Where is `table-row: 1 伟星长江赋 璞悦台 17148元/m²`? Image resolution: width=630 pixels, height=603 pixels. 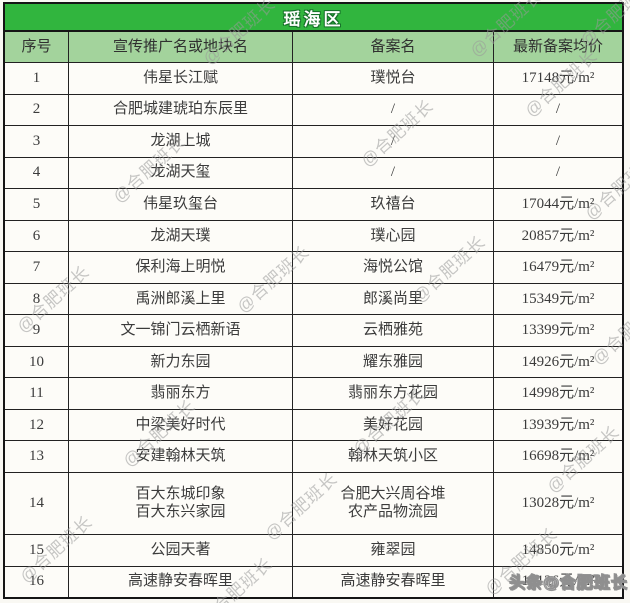
table-row: 1 伟星长江赋 璞悦台 17148元/m² is located at coordinates (313, 79).